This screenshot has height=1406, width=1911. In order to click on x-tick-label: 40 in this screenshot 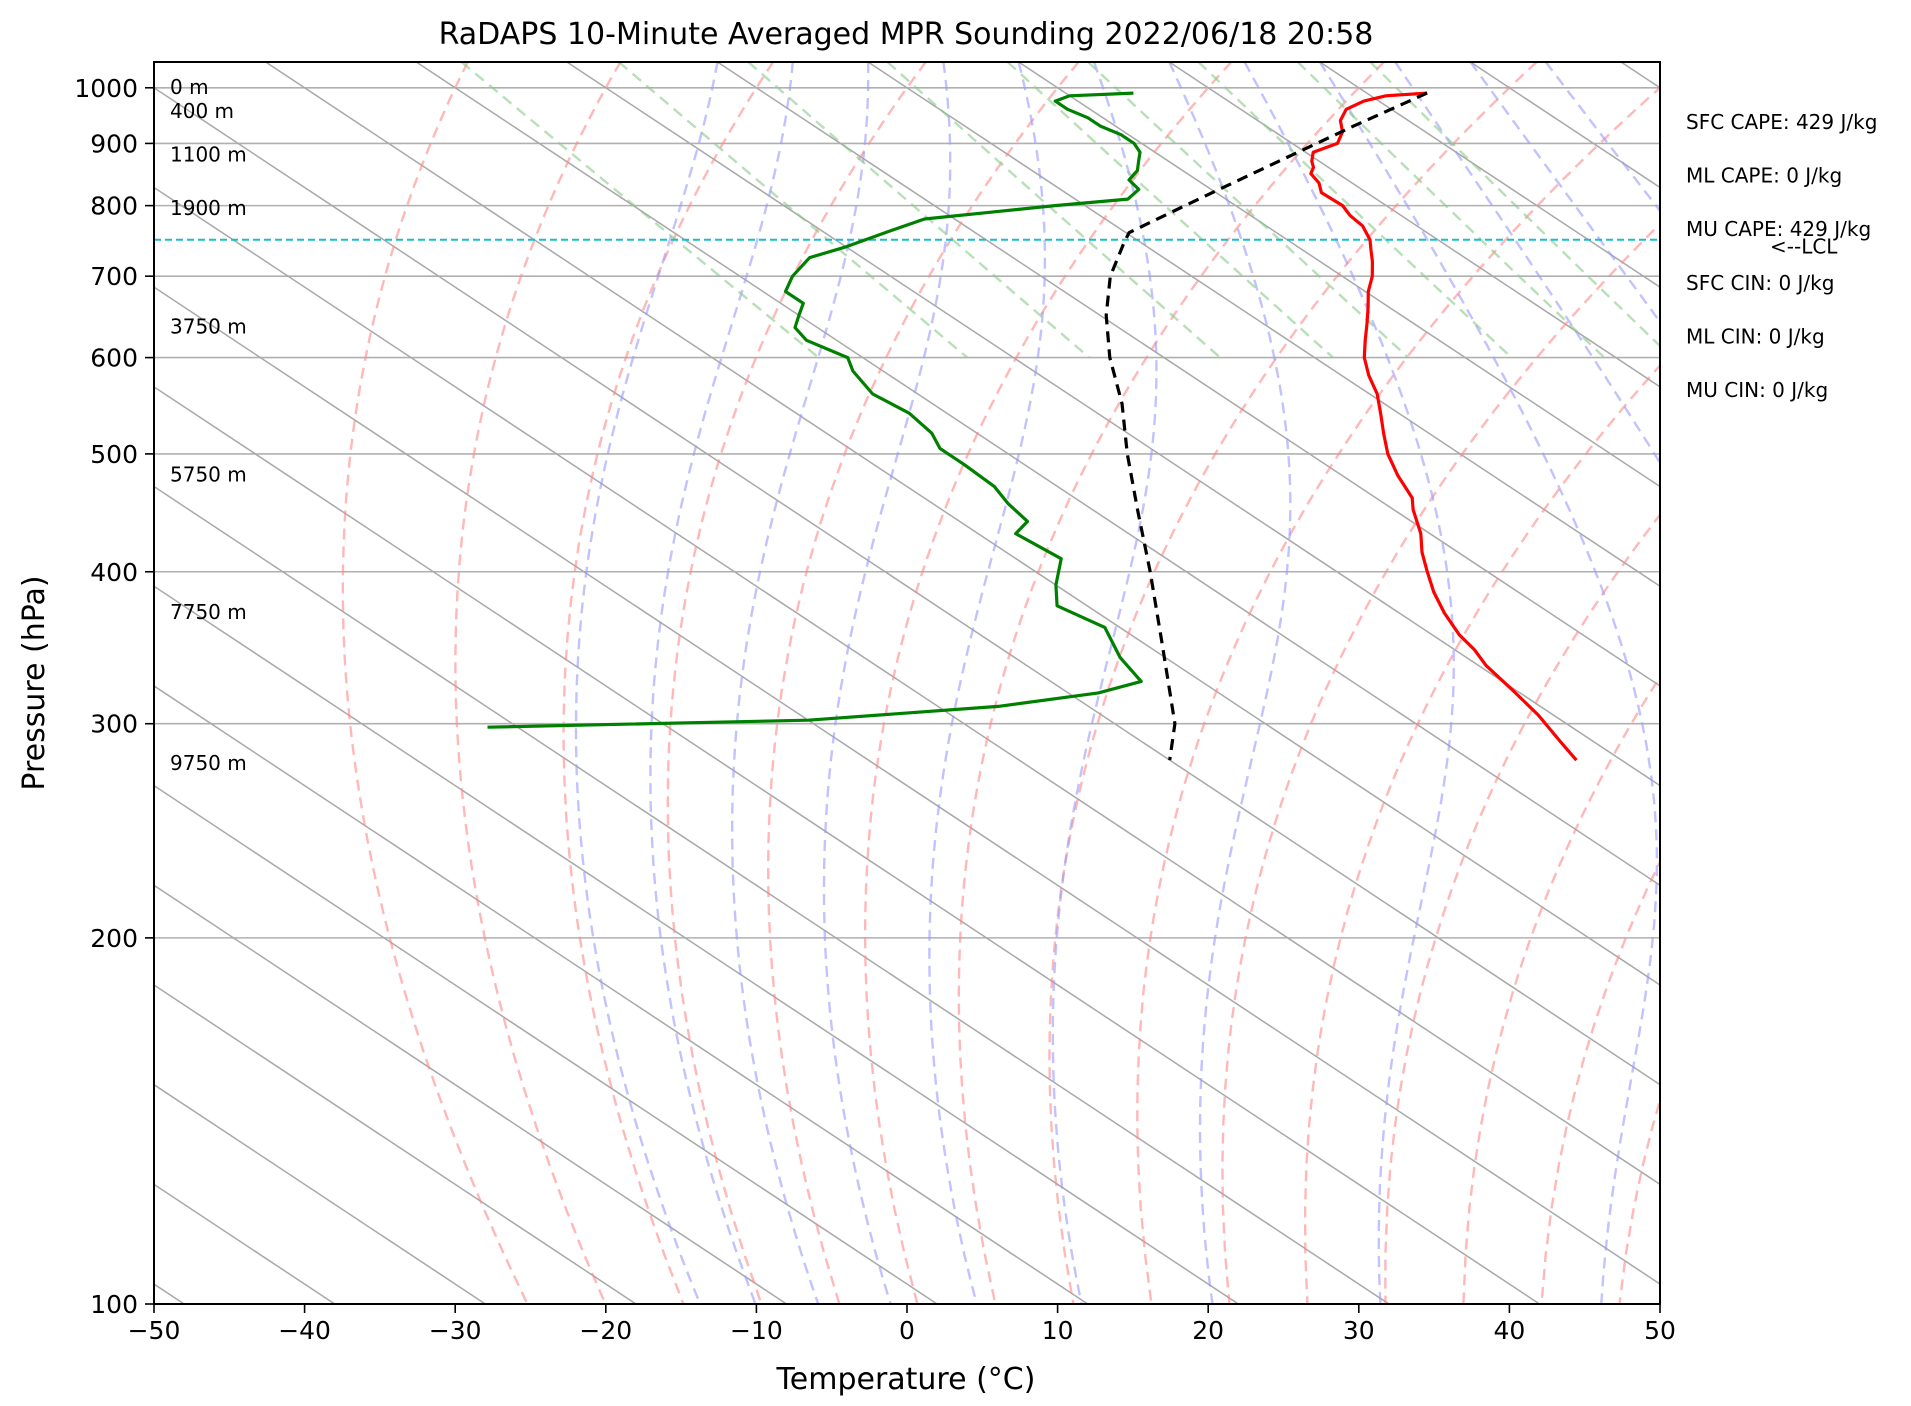, I will do `click(1509, 1330)`.